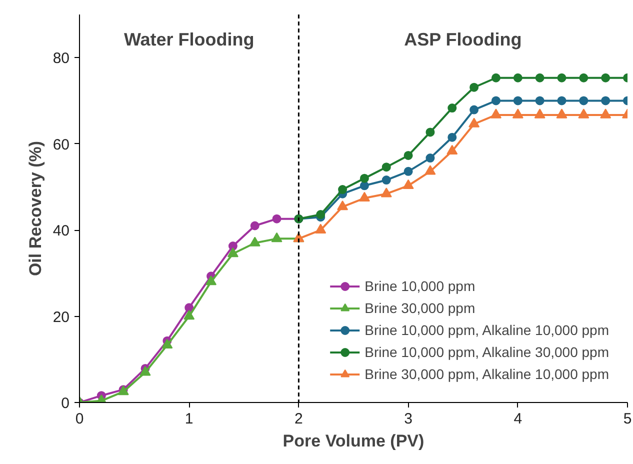 This screenshot has width=633, height=464. What do you see at coordinates (61, 59) in the screenshot?
I see `y-tick-label: 80` at bounding box center [61, 59].